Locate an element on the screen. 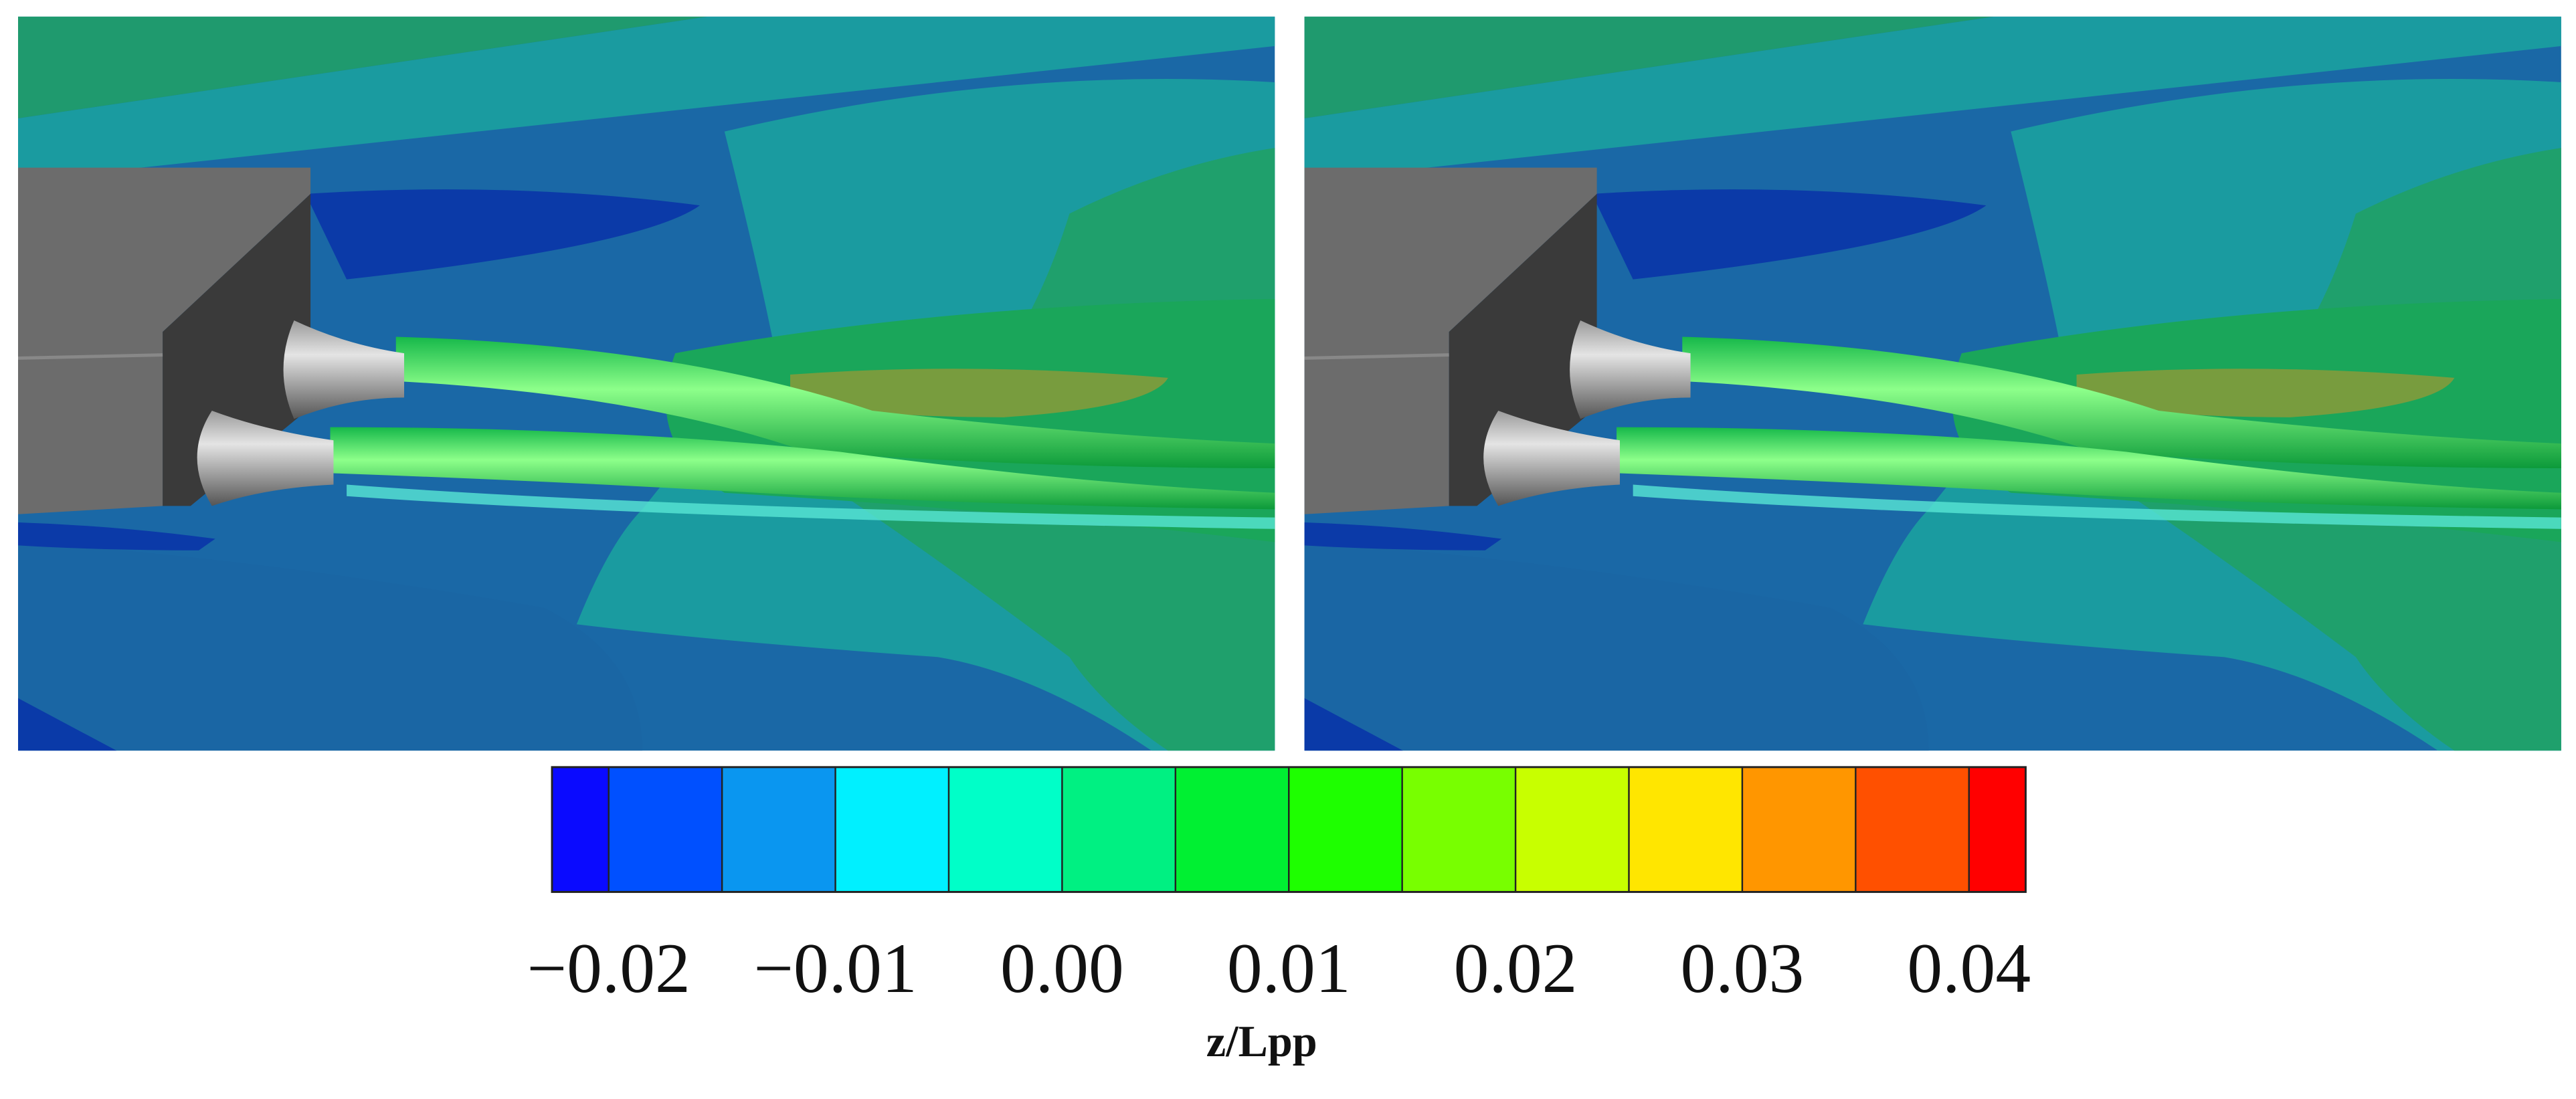 This screenshot has width=2576, height=1099. x-tick-label: −0.01 is located at coordinates (835, 968).